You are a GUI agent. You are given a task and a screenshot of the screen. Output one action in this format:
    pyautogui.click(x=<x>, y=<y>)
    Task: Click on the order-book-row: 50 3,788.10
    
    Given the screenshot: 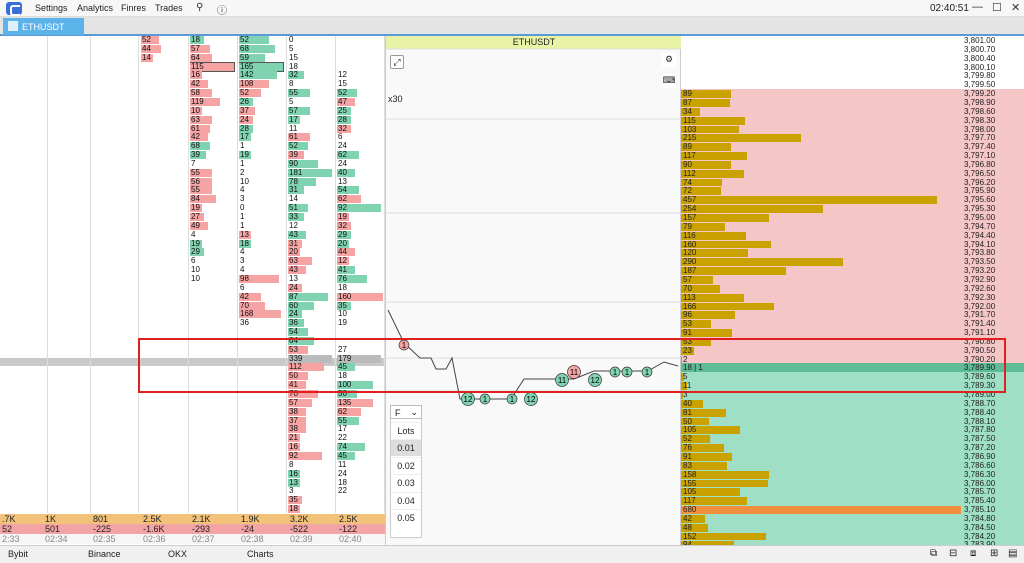 What is the action you would take?
    pyautogui.click(x=852, y=421)
    